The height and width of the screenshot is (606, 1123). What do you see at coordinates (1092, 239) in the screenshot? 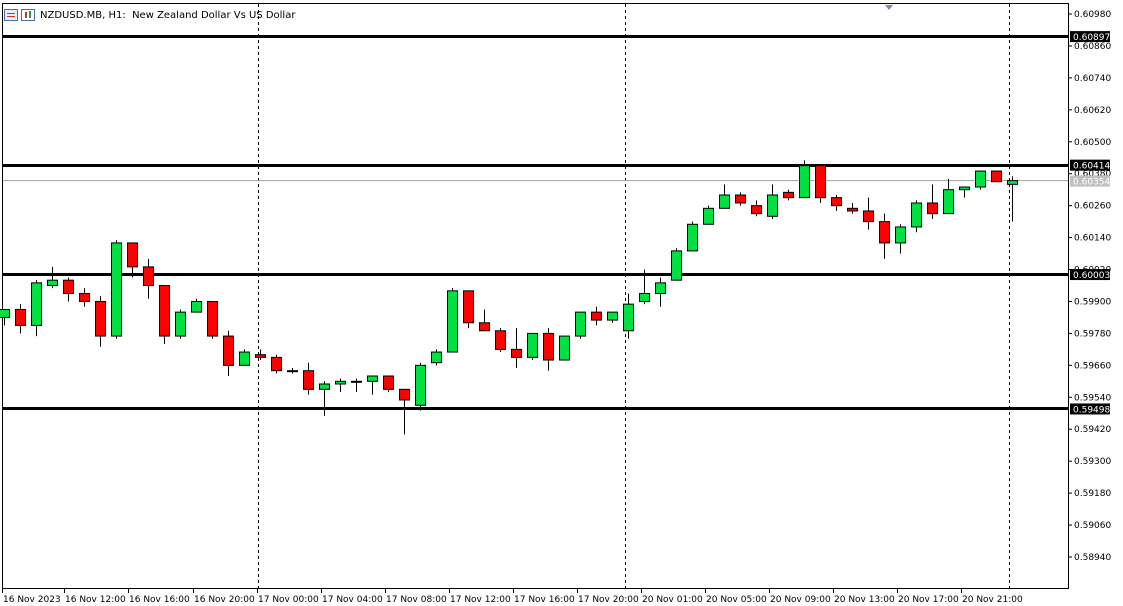
I see `price-tick-label: 0.60140` at bounding box center [1092, 239].